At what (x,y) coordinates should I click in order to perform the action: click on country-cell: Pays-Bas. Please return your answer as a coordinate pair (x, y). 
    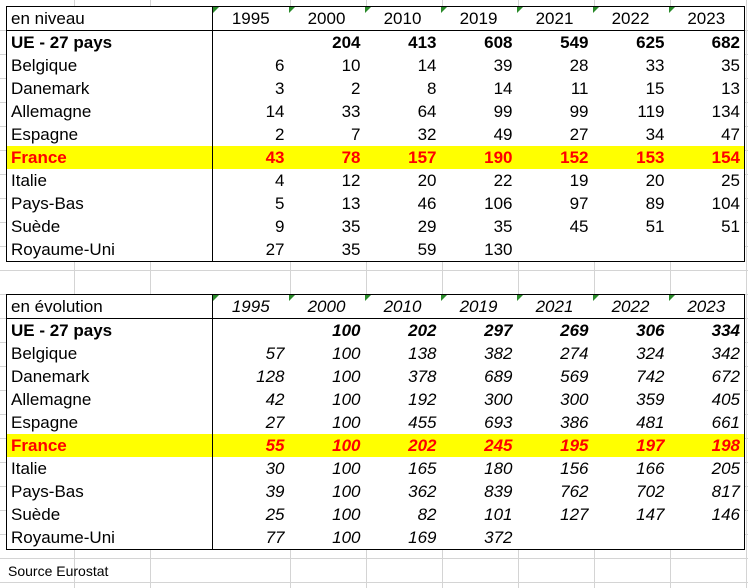
    Looking at the image, I should click on (109, 203).